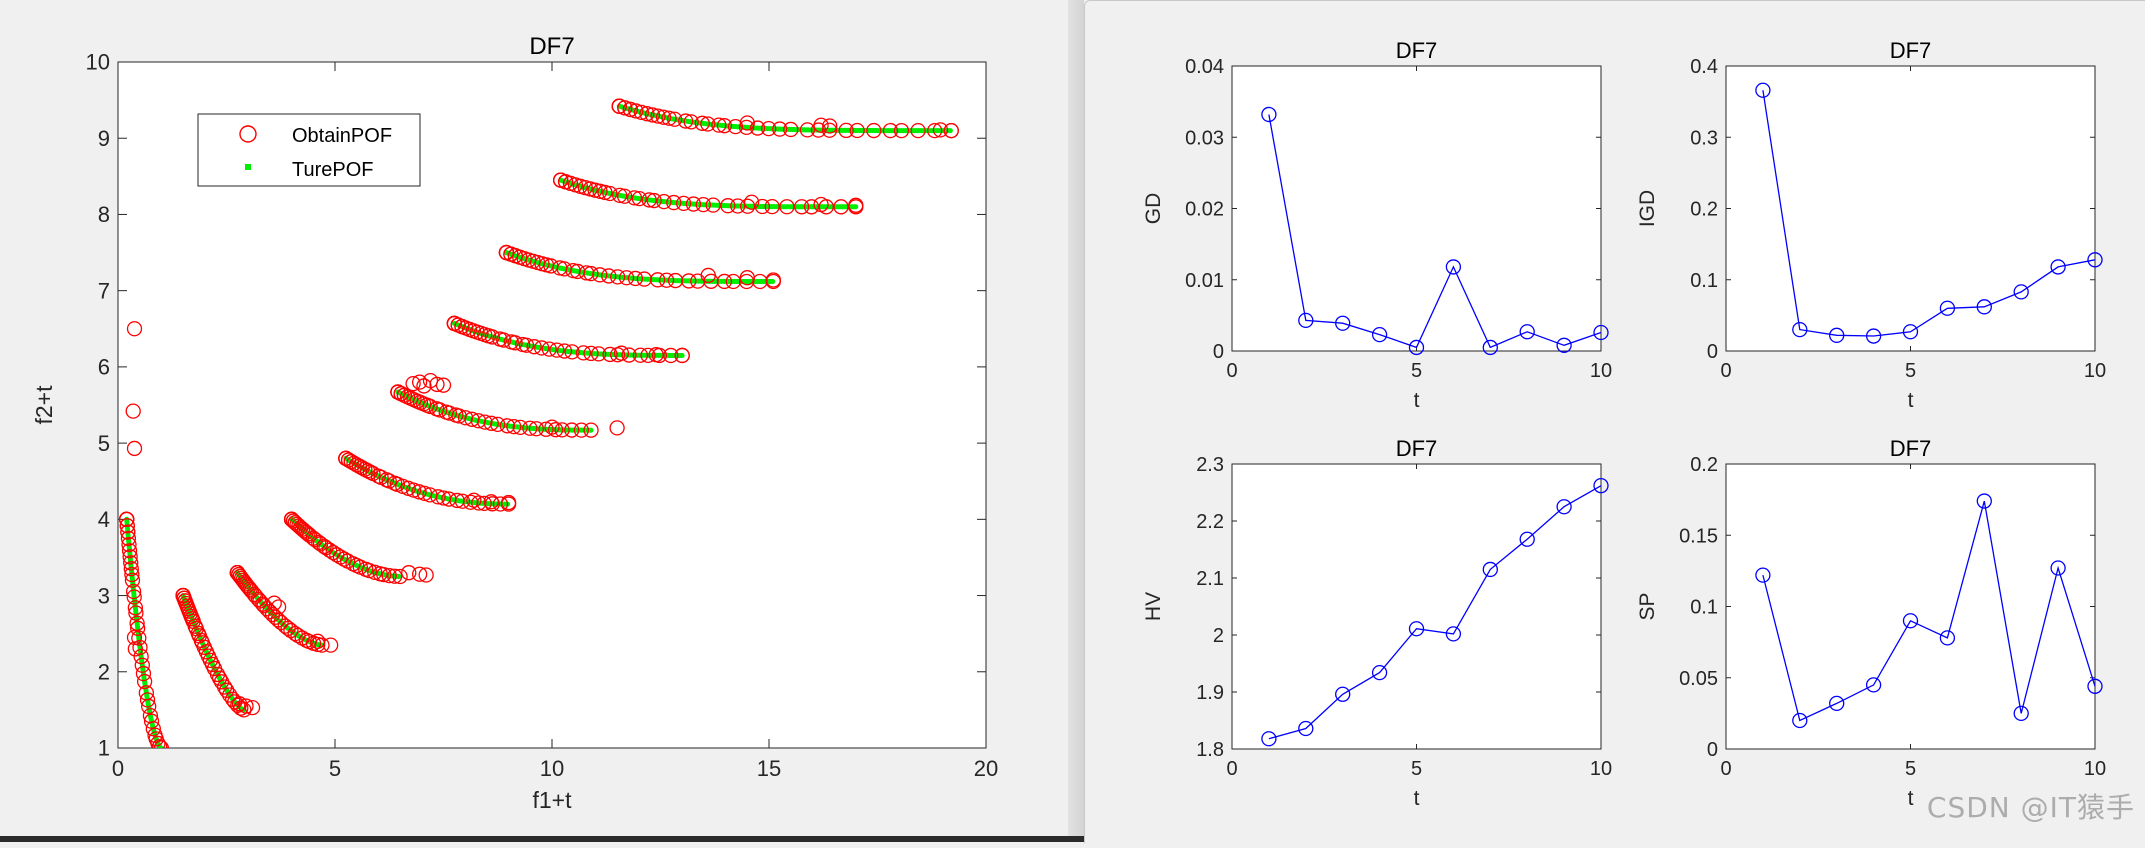  I want to click on igd-x-tick-label: 10, so click(2095, 371).